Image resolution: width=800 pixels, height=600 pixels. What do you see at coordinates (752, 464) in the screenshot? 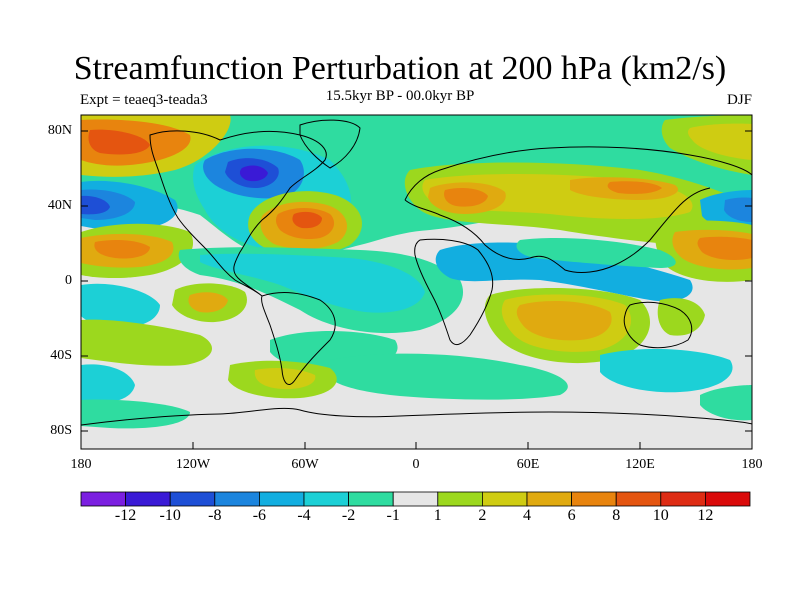
I see `lon-label-180e: 180` at bounding box center [752, 464].